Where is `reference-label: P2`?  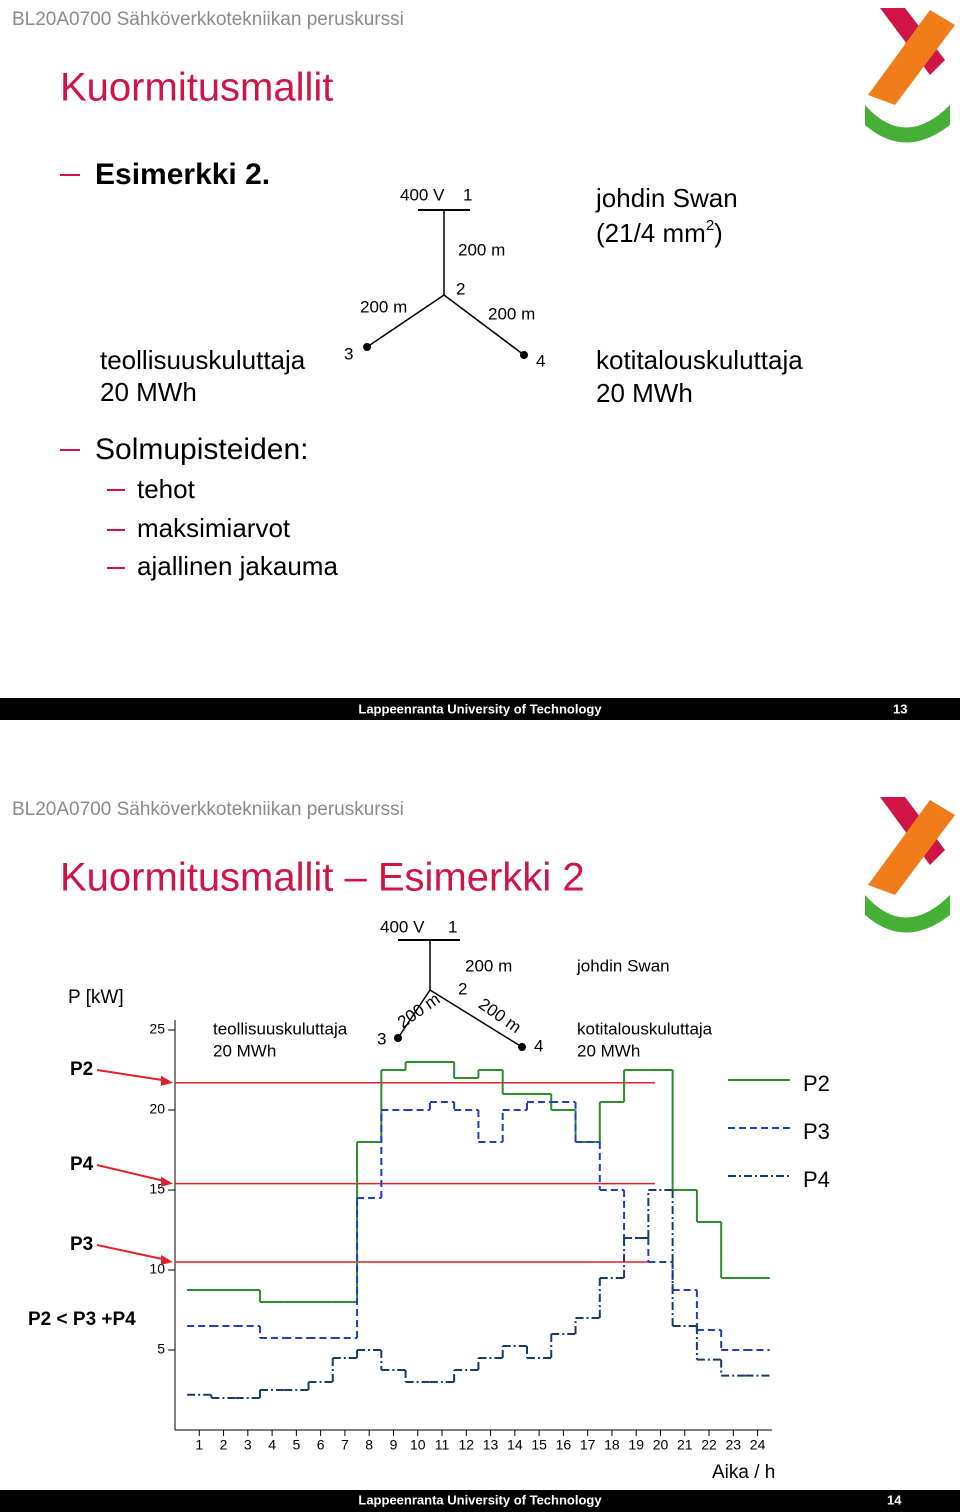 reference-label: P2 is located at coordinates (81, 1069).